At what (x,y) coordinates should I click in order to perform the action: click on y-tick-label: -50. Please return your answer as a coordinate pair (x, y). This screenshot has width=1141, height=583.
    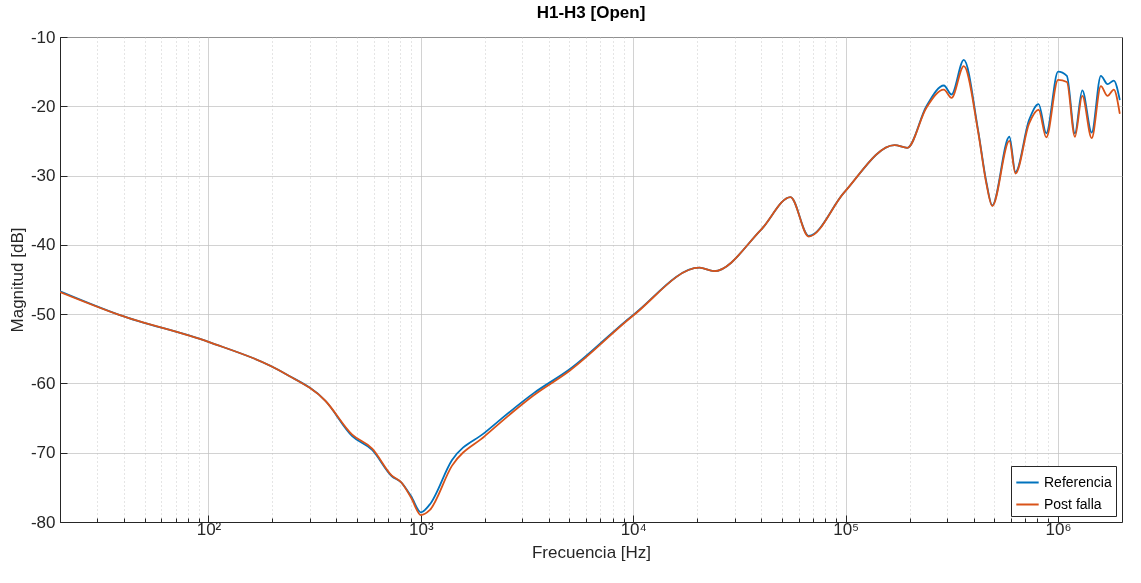
    Looking at the image, I should click on (43, 314).